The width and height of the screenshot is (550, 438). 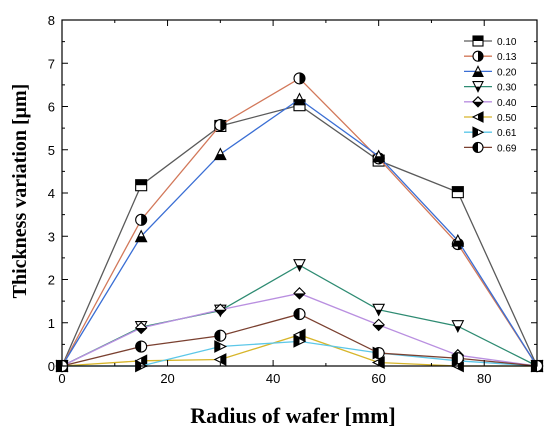 I want to click on y-tick-label: 7, so click(x=51, y=63).